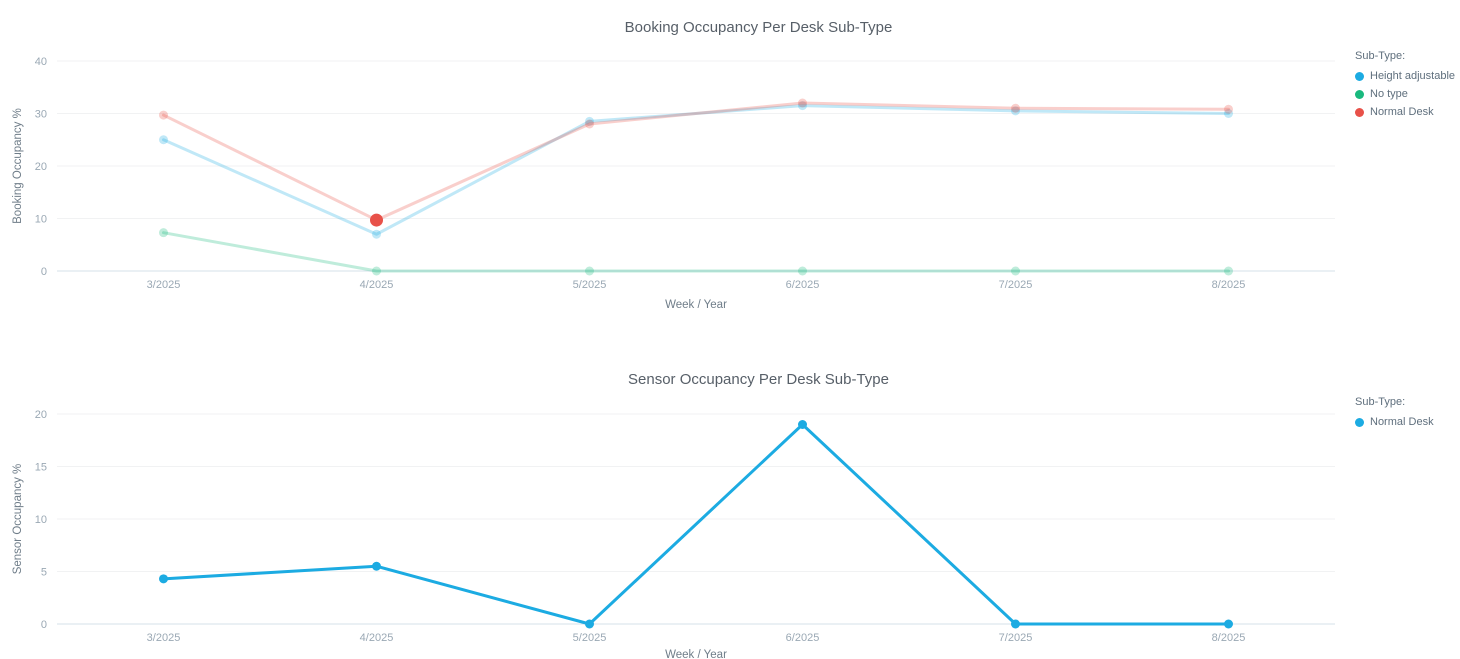 Image resolution: width=1460 pixels, height=659 pixels. What do you see at coordinates (44, 573) in the screenshot?
I see `y-tick-label: 5` at bounding box center [44, 573].